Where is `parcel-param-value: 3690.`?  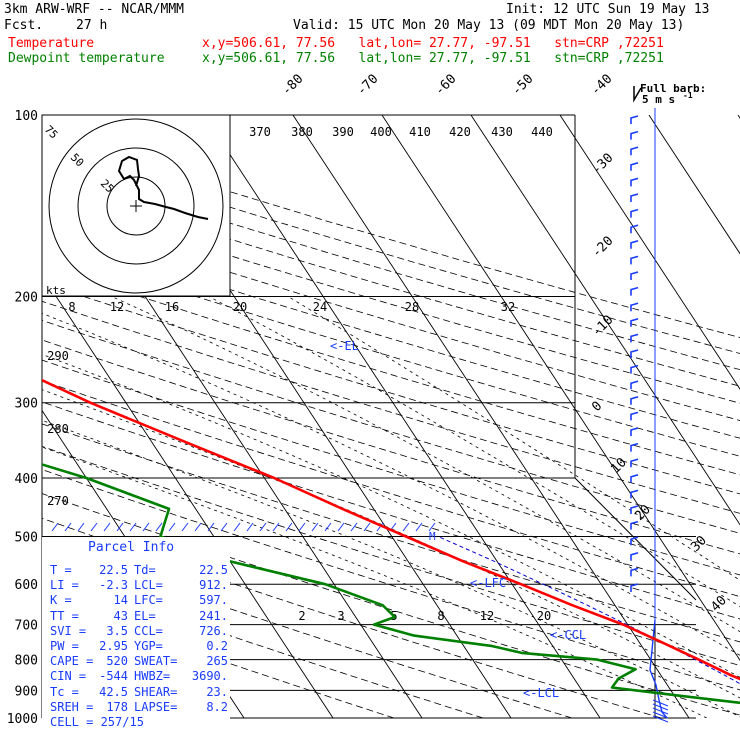 parcel-param-value: 3690. is located at coordinates (209, 676).